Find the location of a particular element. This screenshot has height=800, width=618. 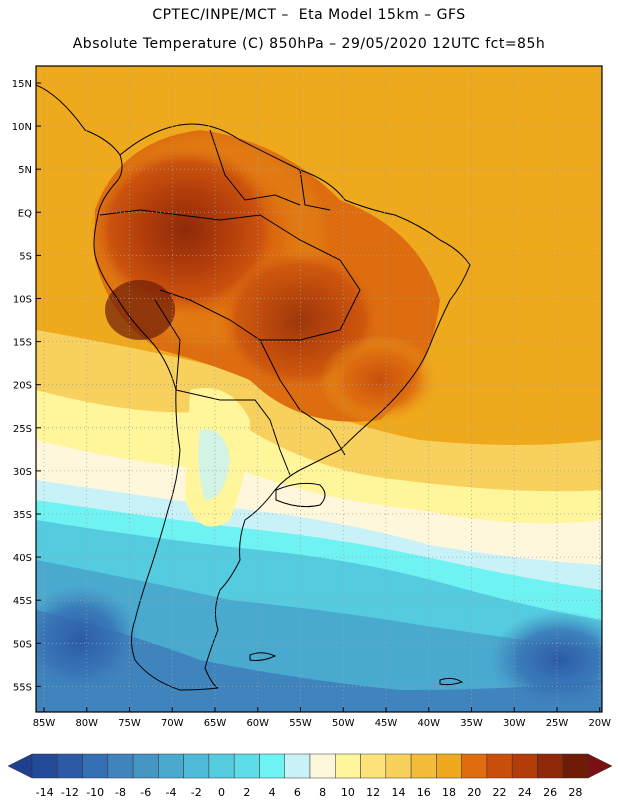

colorbar-label: 0 is located at coordinates (221, 792).